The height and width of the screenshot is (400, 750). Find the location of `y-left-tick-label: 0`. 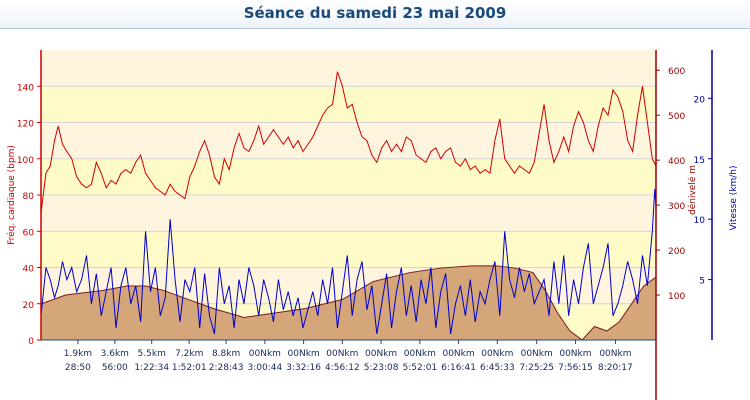

y-left-tick-label: 0 is located at coordinates (31, 342).